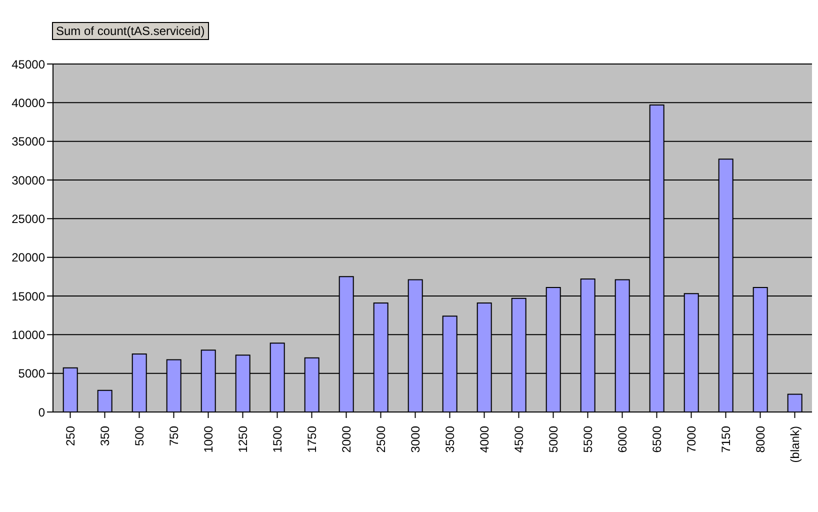 The width and height of the screenshot is (818, 512). What do you see at coordinates (691, 439) in the screenshot?
I see `x-tick-label: 7000` at bounding box center [691, 439].